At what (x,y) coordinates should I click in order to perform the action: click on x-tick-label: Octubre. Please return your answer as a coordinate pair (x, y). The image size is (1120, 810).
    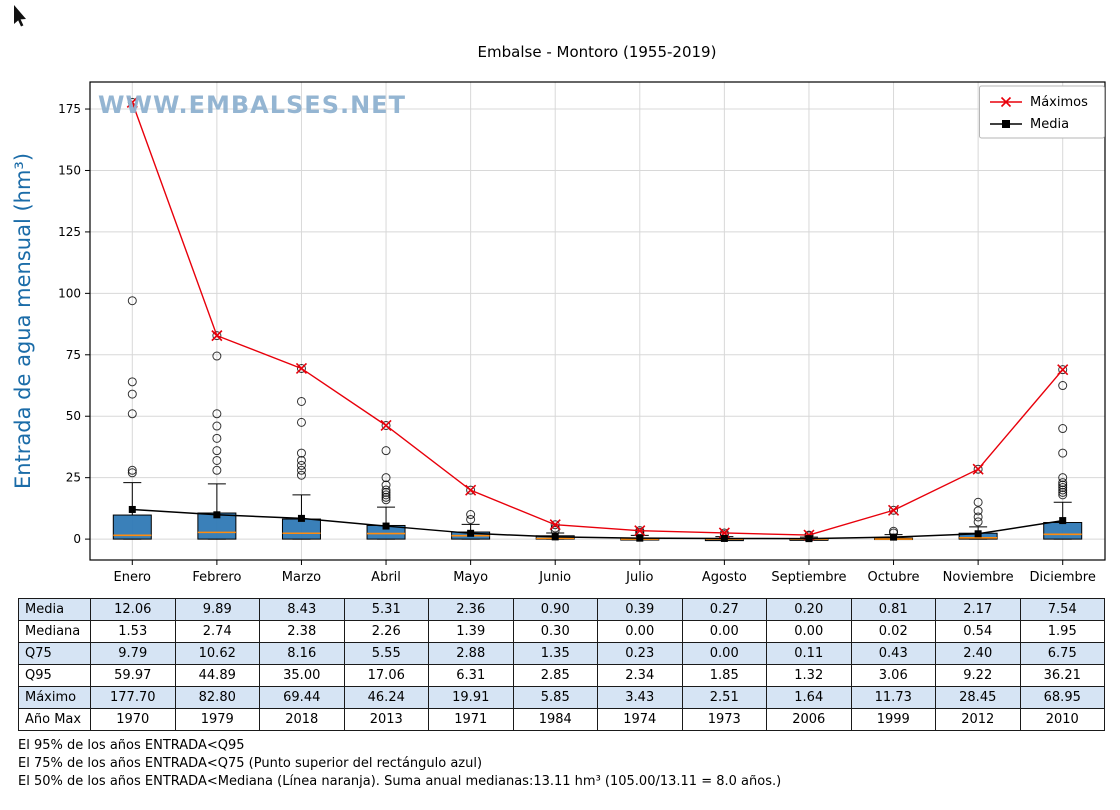
    Looking at the image, I should click on (894, 577).